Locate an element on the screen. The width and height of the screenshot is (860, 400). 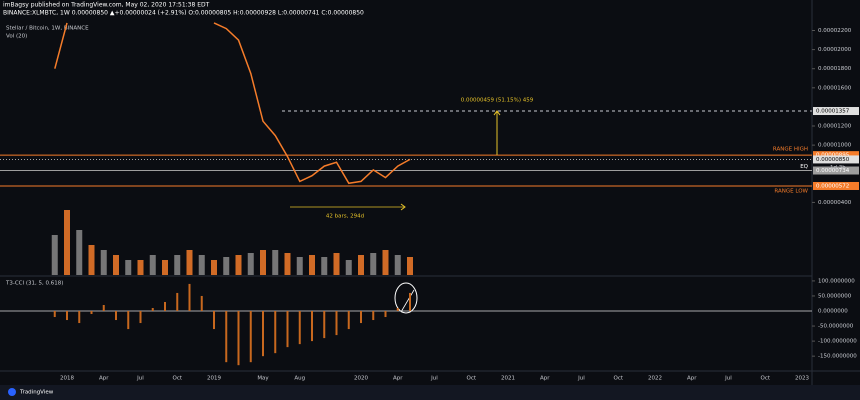
price-tag-label: 0.00000734 is located at coordinates (833, 171).